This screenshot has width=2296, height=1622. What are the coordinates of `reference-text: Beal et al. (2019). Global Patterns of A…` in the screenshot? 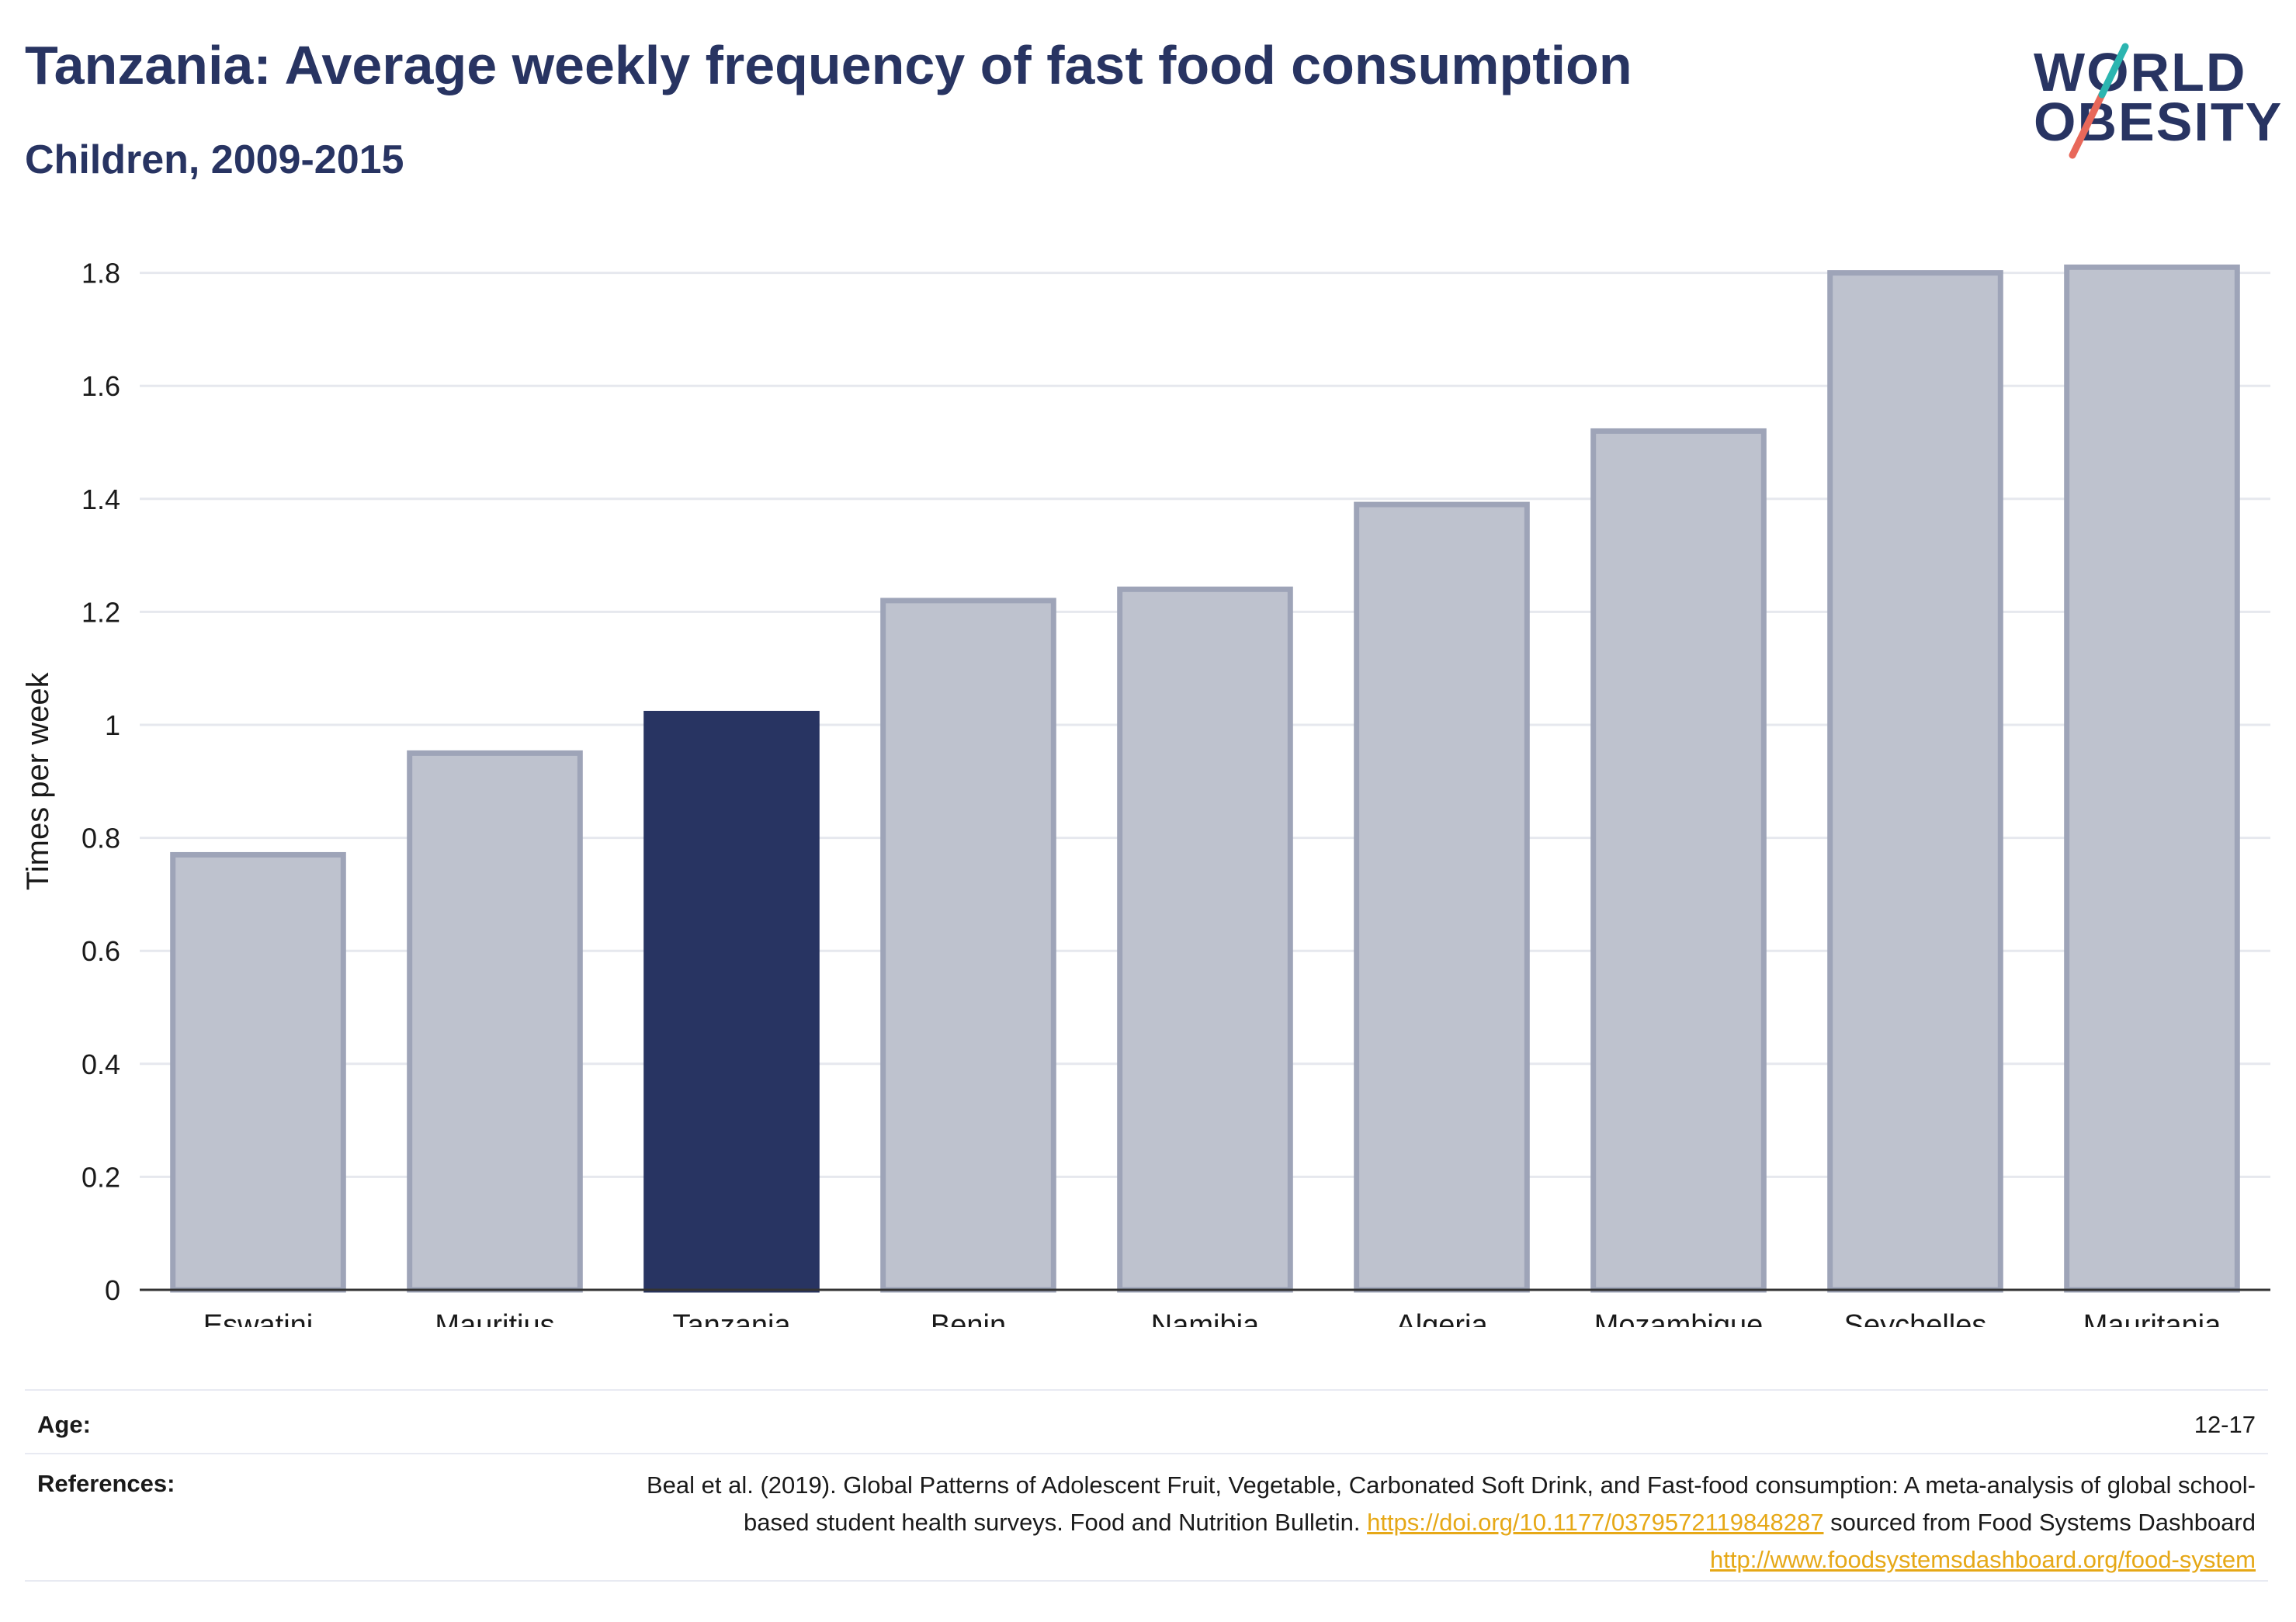 It's located at (1451, 1503).